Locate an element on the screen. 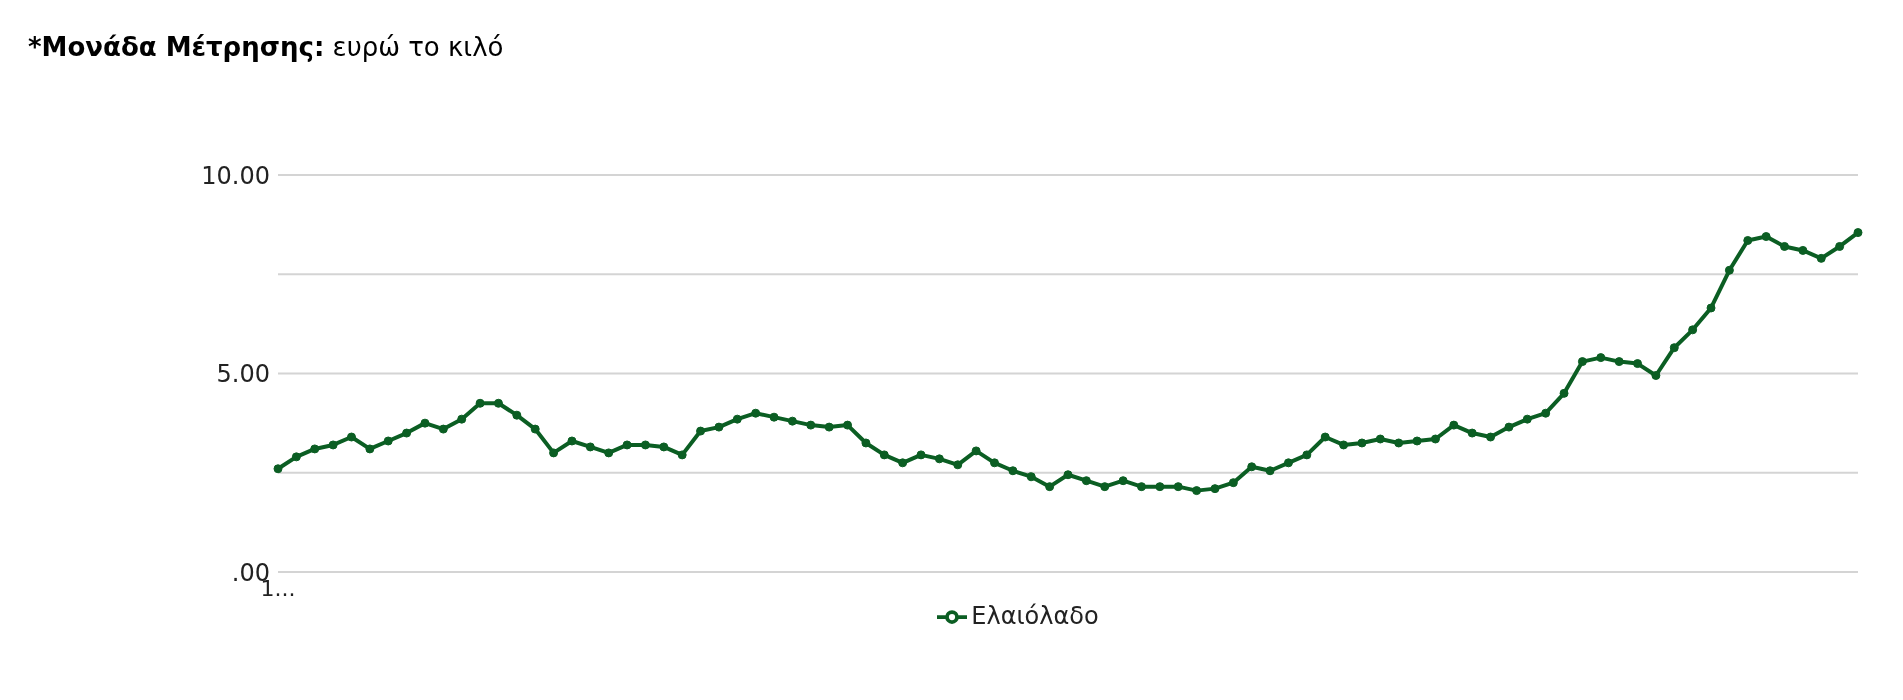  chart-title: *Μονάδα Μέτρησης: ευρώ το κιλό is located at coordinates (266, 48).